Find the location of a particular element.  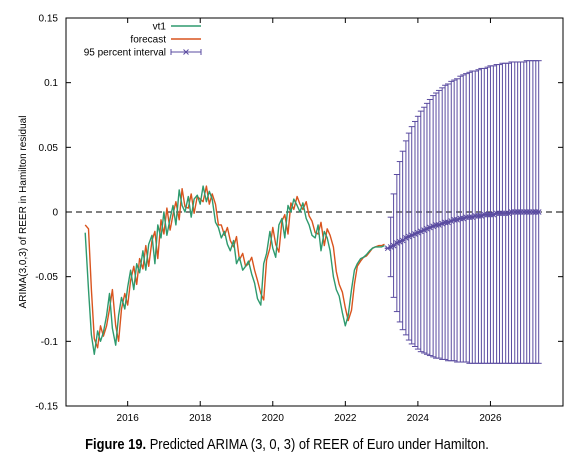

y-tick-label: -0.15 is located at coordinates (46, 407).